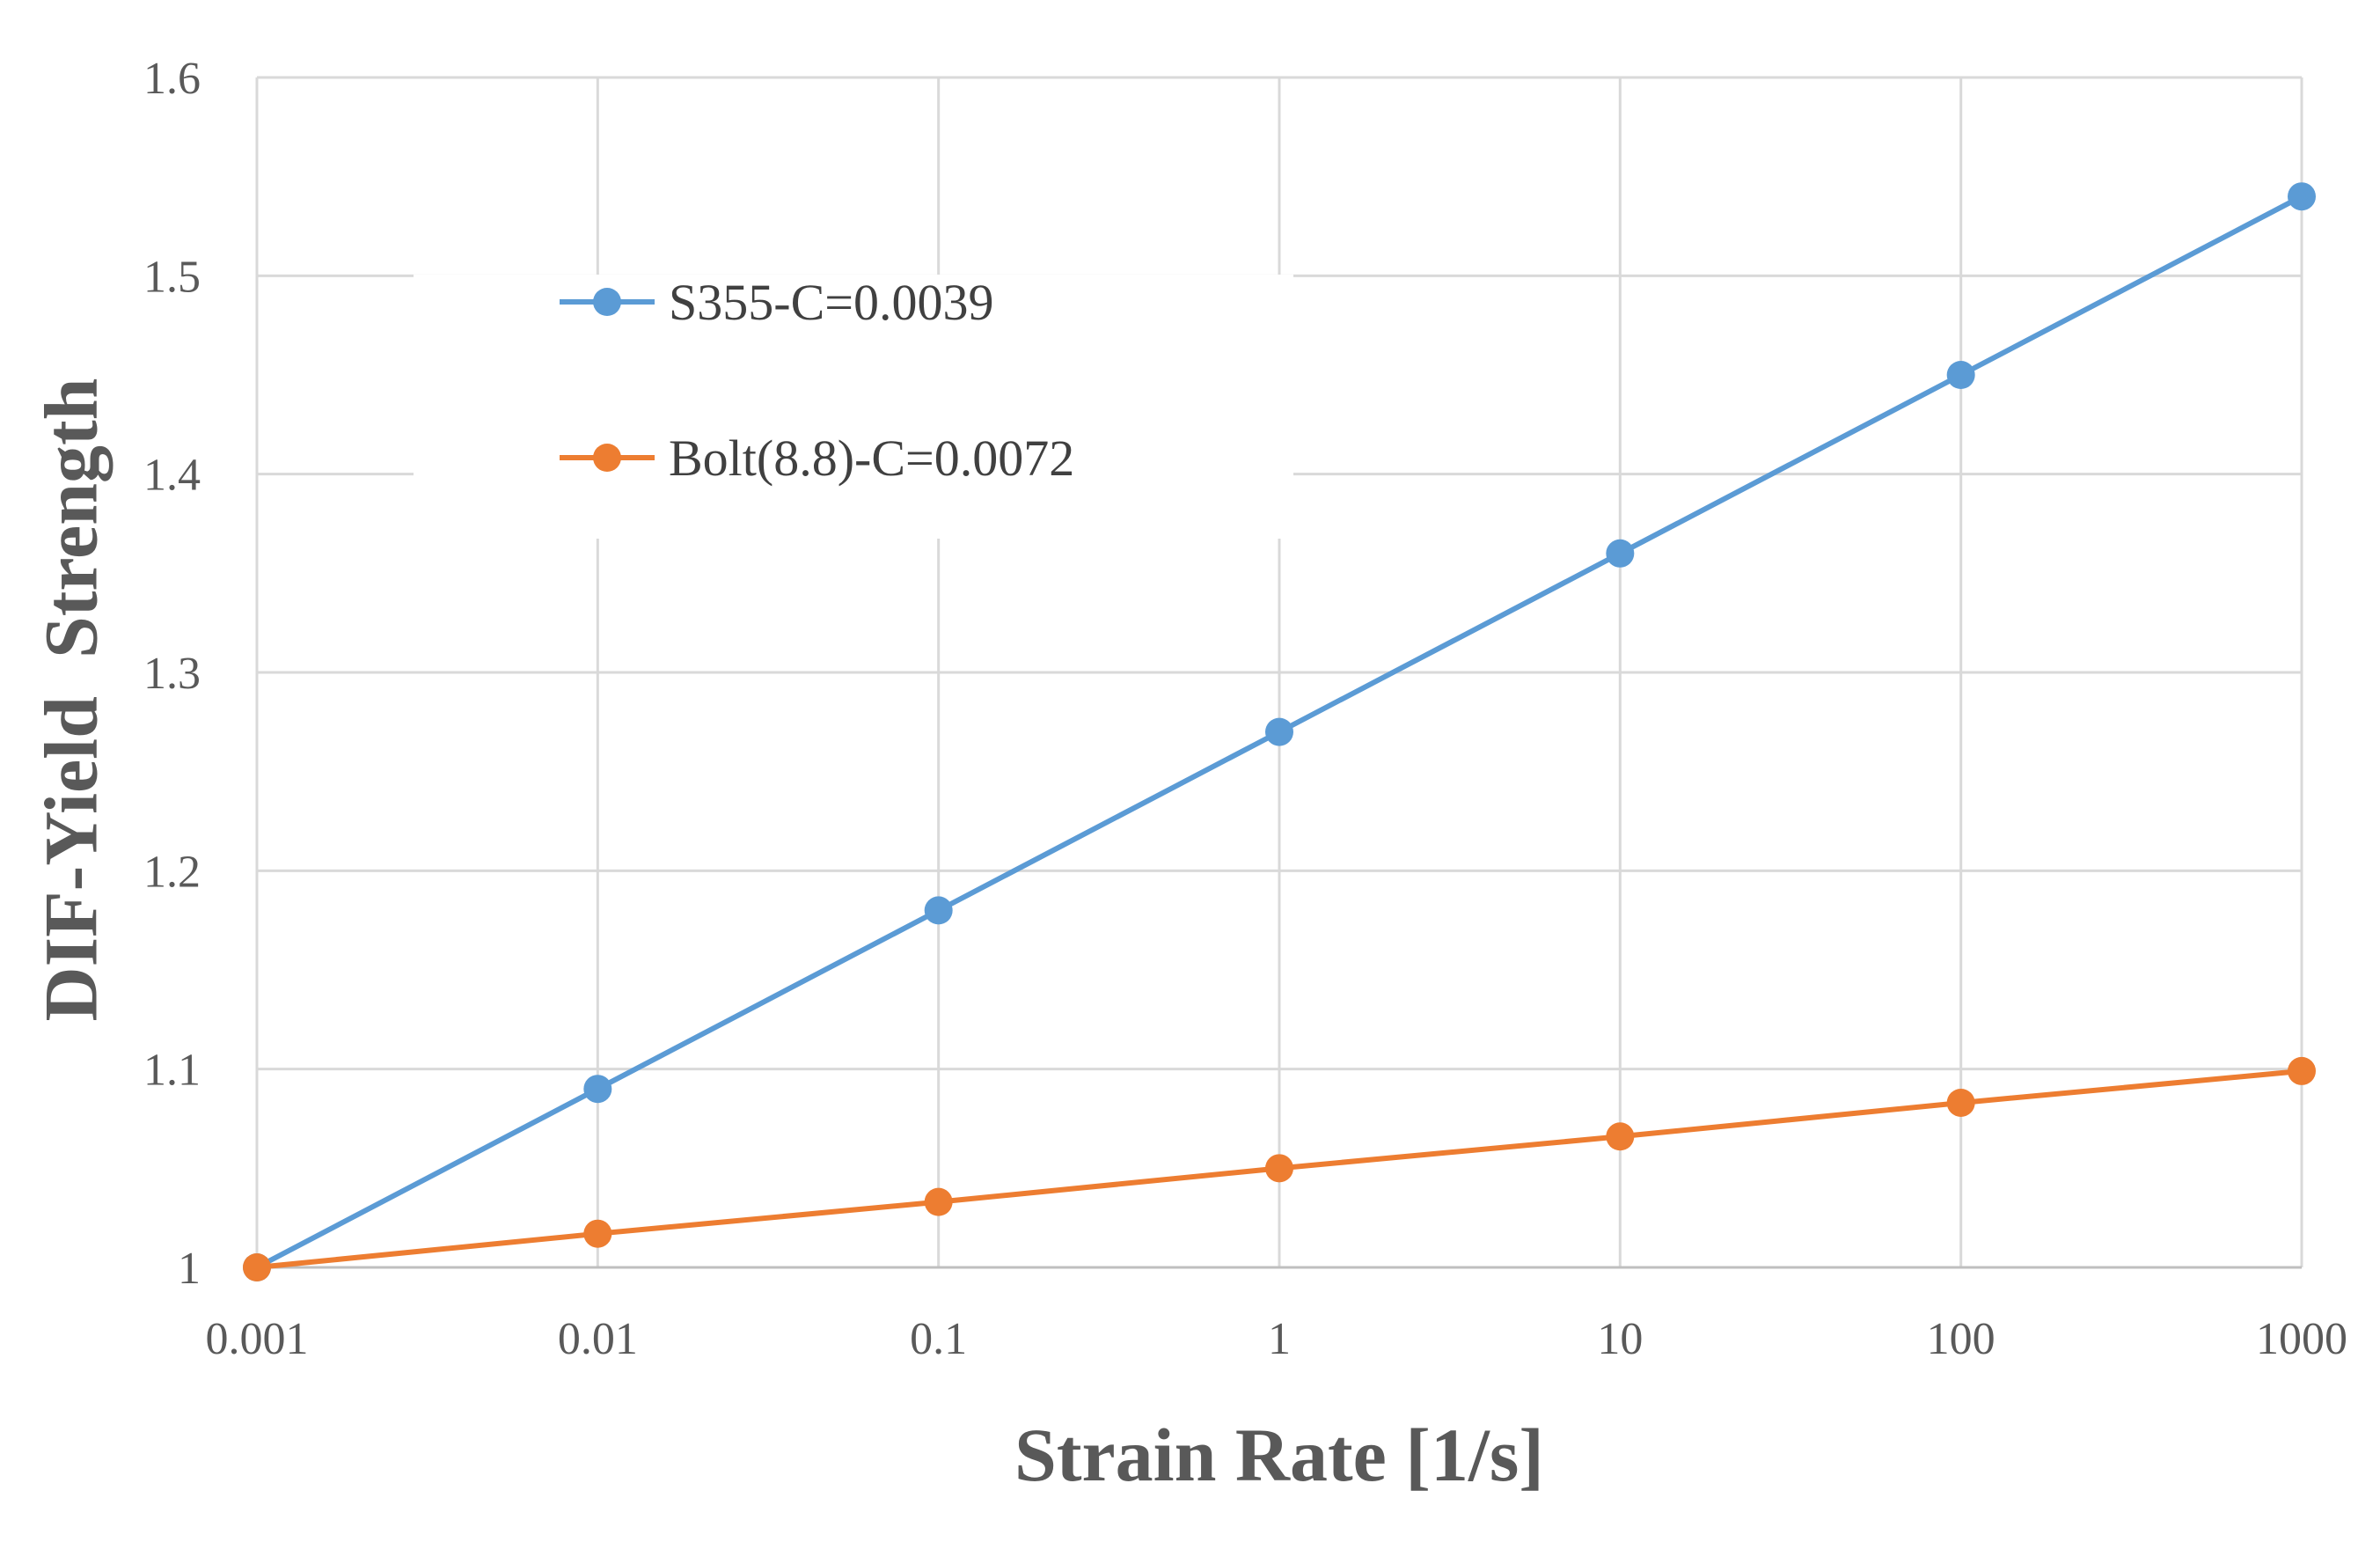 Image resolution: width=2380 pixels, height=1542 pixels. What do you see at coordinates (189, 1269) in the screenshot?
I see `y-tick-label: 1` at bounding box center [189, 1269].